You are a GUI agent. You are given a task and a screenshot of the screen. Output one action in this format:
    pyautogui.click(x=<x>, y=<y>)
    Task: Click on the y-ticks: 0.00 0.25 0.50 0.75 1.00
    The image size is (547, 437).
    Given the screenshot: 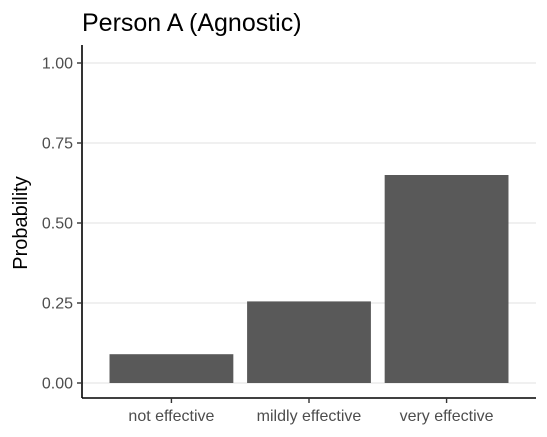 What is the action you would take?
    pyautogui.click(x=62, y=224)
    